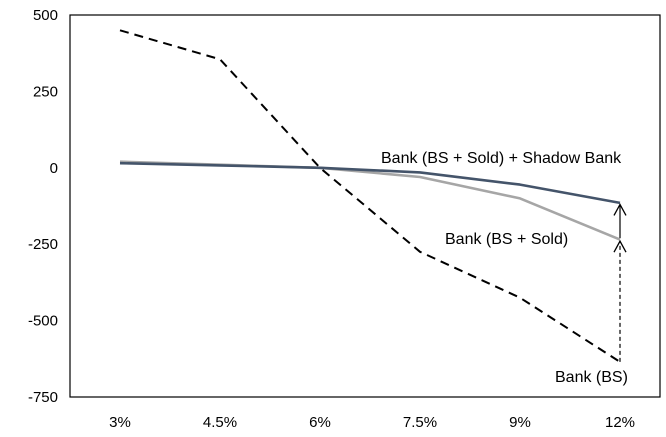 The height and width of the screenshot is (437, 666). Describe the element at coordinates (501, 158) in the screenshot. I see `series-label-2: Bank (BS + Sold) + Shadow Bank` at that location.